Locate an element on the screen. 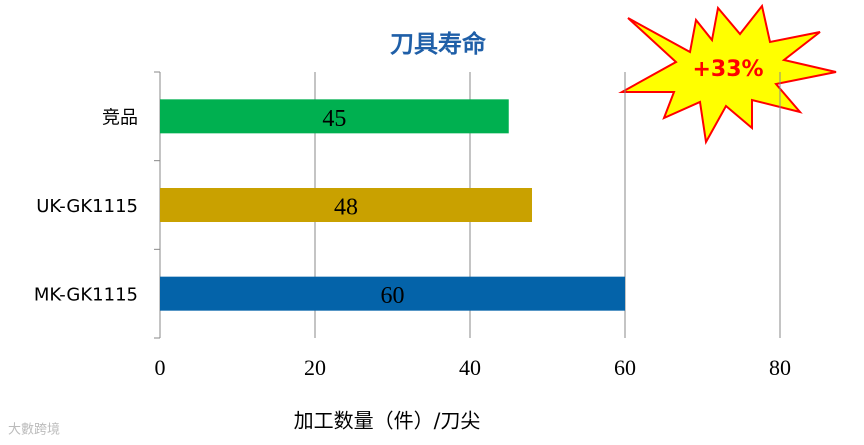 This screenshot has width=864, height=445. value-label: 48 is located at coordinates (346, 208).